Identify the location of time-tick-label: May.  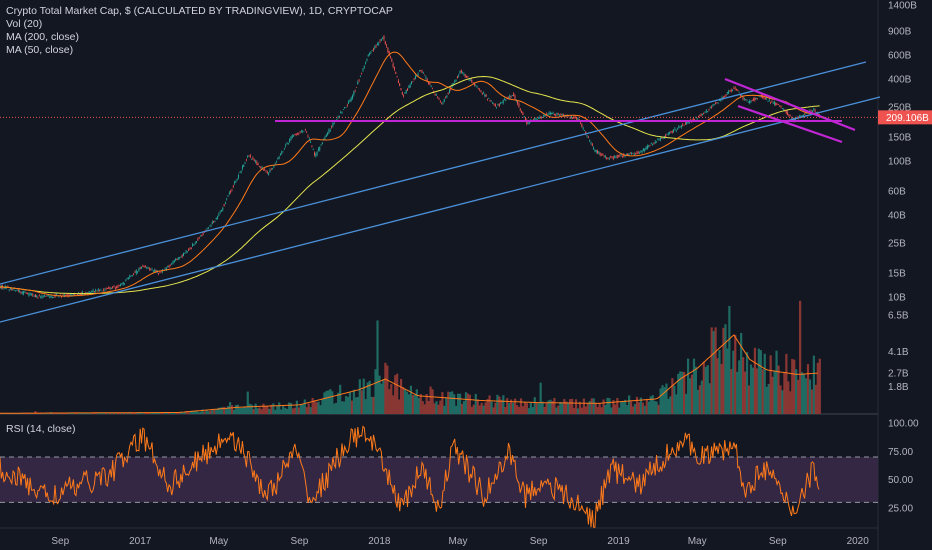
(218, 541).